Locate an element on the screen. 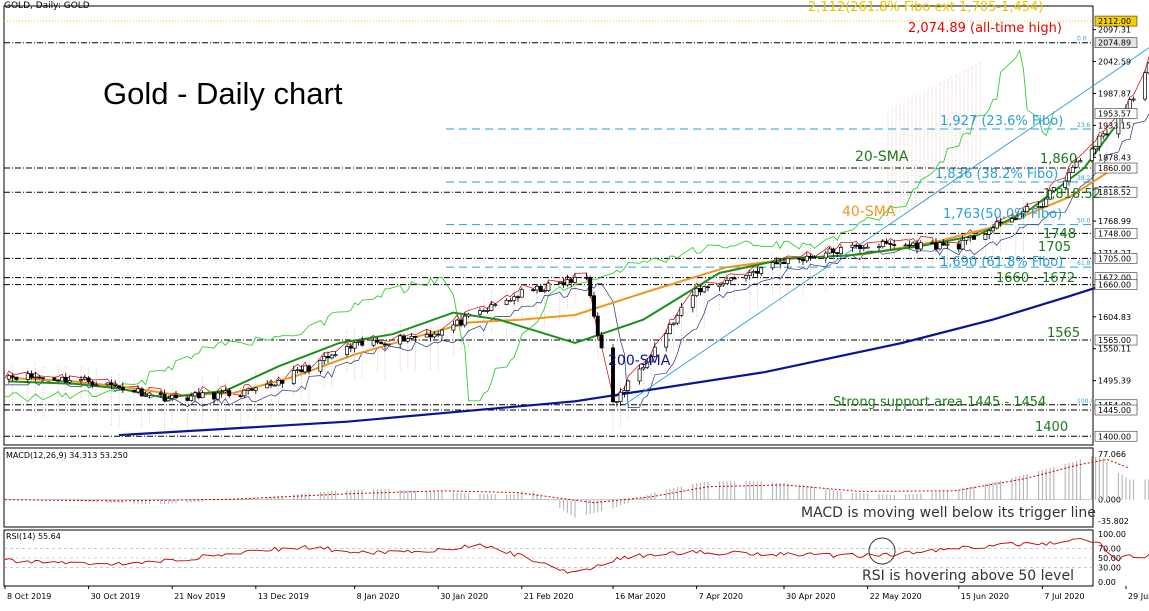  price-box-label: 1860.00 is located at coordinates (1114, 168).